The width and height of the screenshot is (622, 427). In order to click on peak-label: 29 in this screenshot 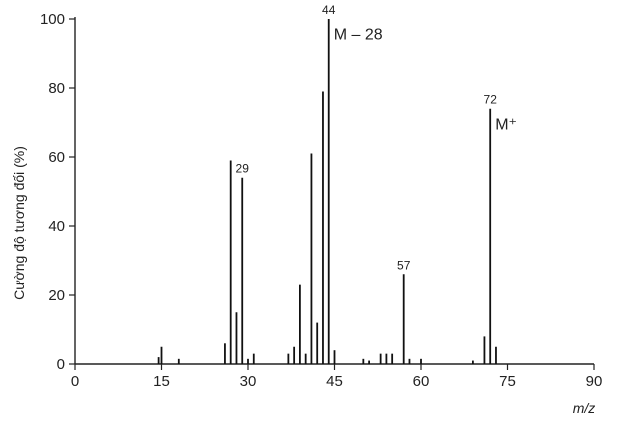, I will do `click(243, 169)`.